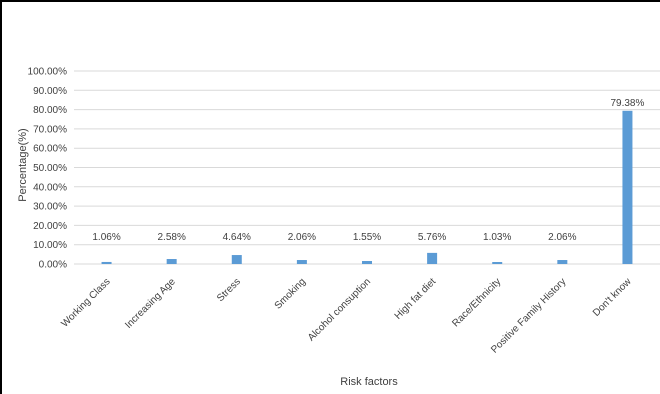 Image resolution: width=660 pixels, height=394 pixels. Describe the element at coordinates (50, 207) in the screenshot. I see `y-tick-label: 30.00%` at that location.